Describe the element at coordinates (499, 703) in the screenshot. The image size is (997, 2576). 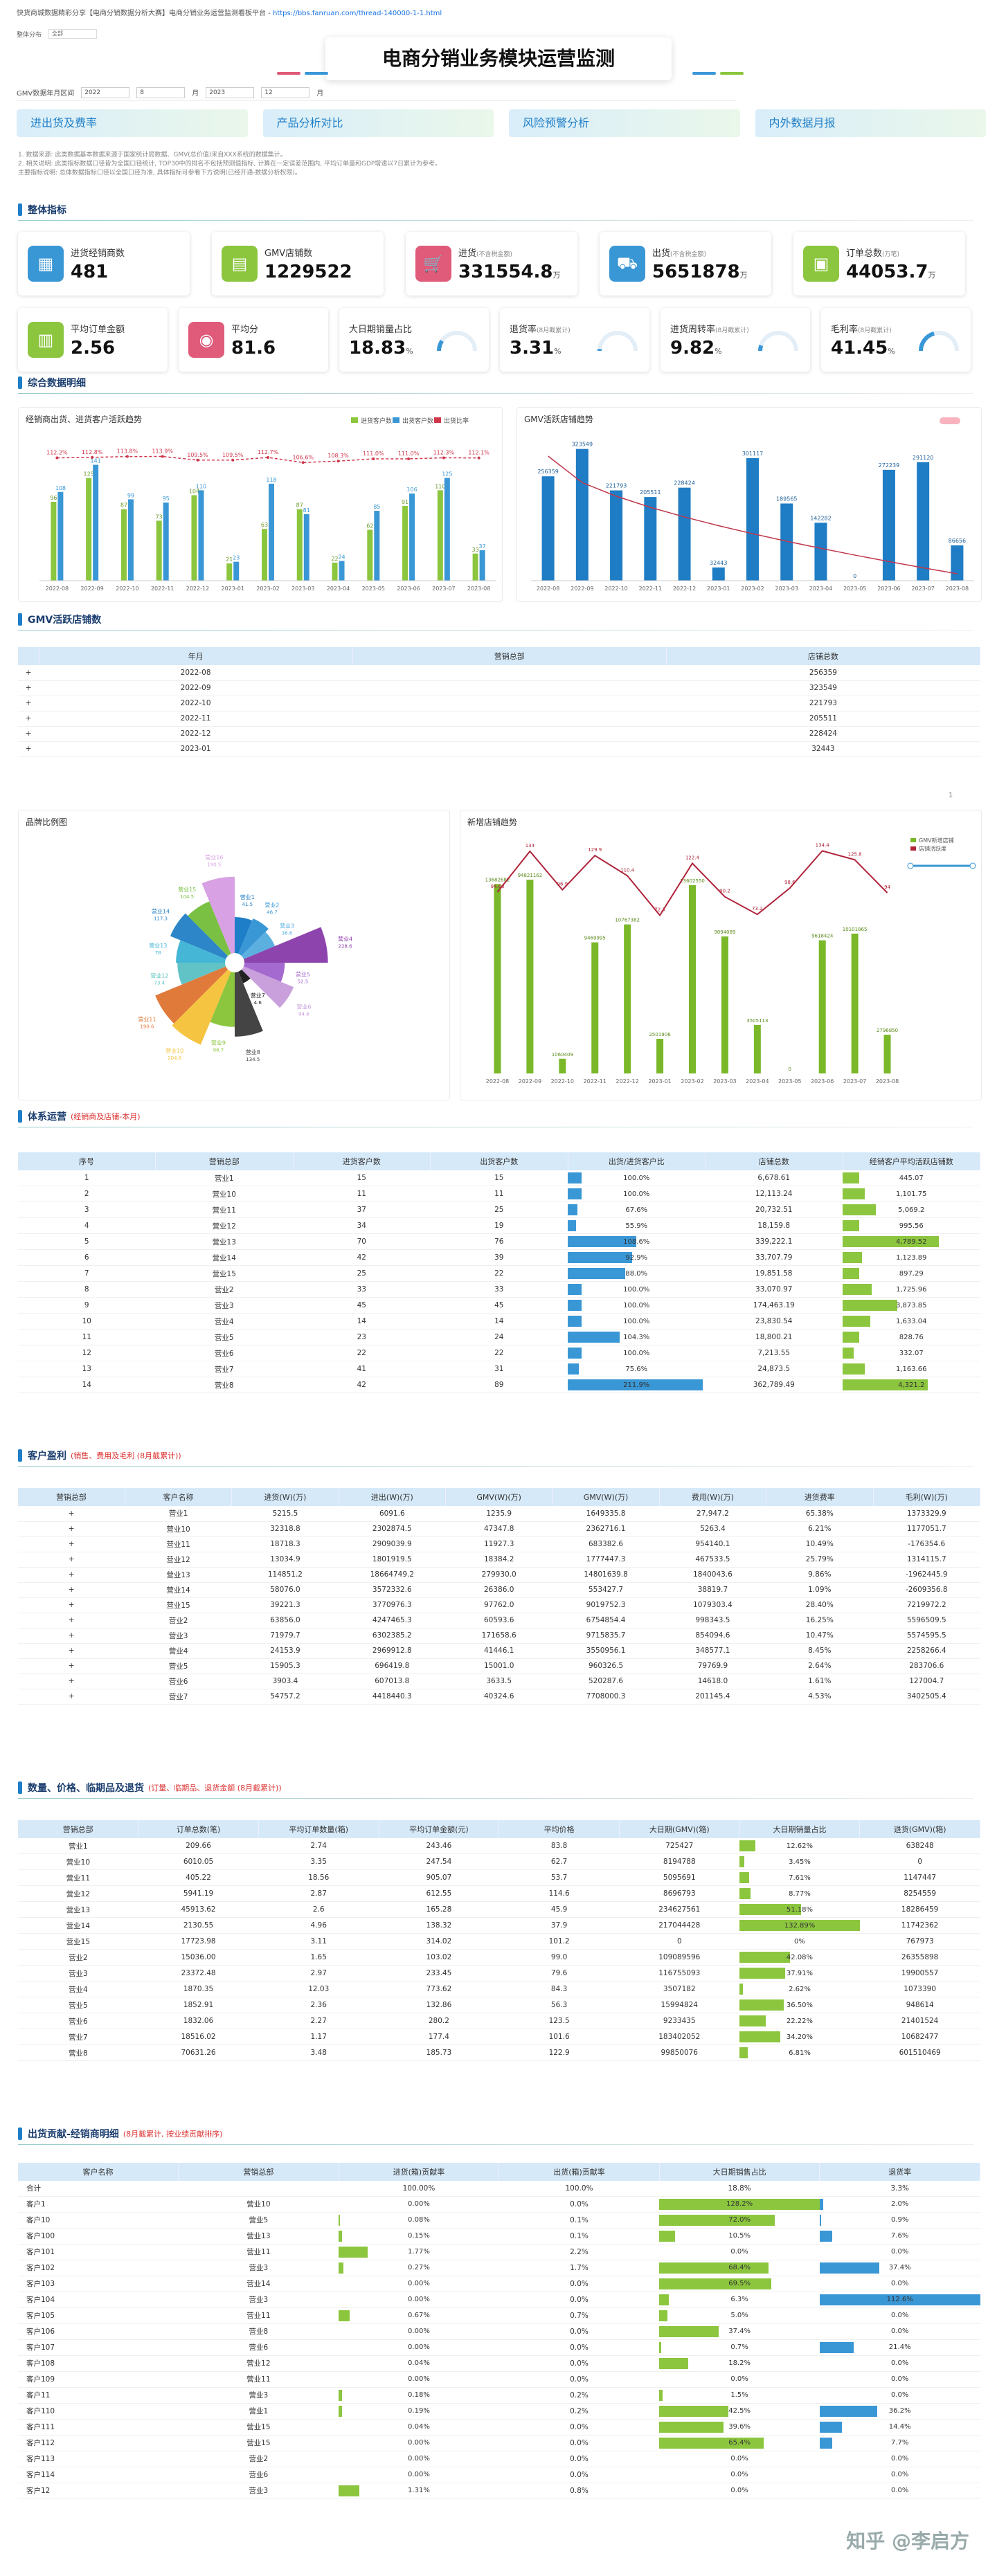
I see `table-row: +2022-10 221793` at that location.